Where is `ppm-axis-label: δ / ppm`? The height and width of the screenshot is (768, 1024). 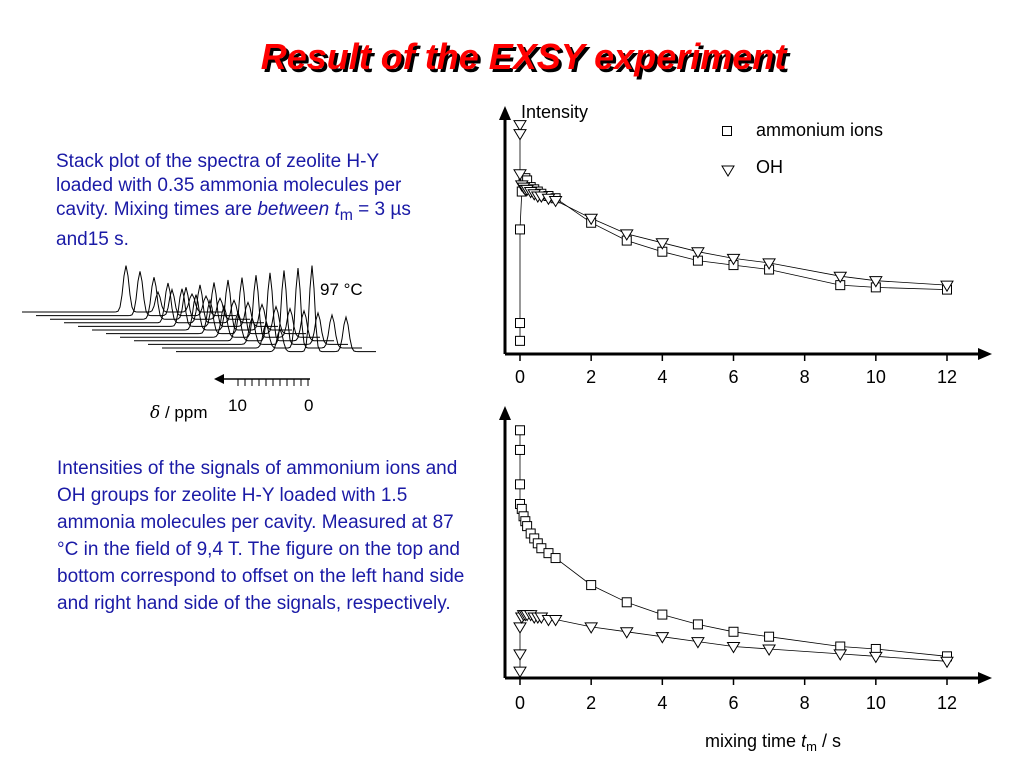
ppm-axis-label: δ / ppm is located at coordinates (179, 413).